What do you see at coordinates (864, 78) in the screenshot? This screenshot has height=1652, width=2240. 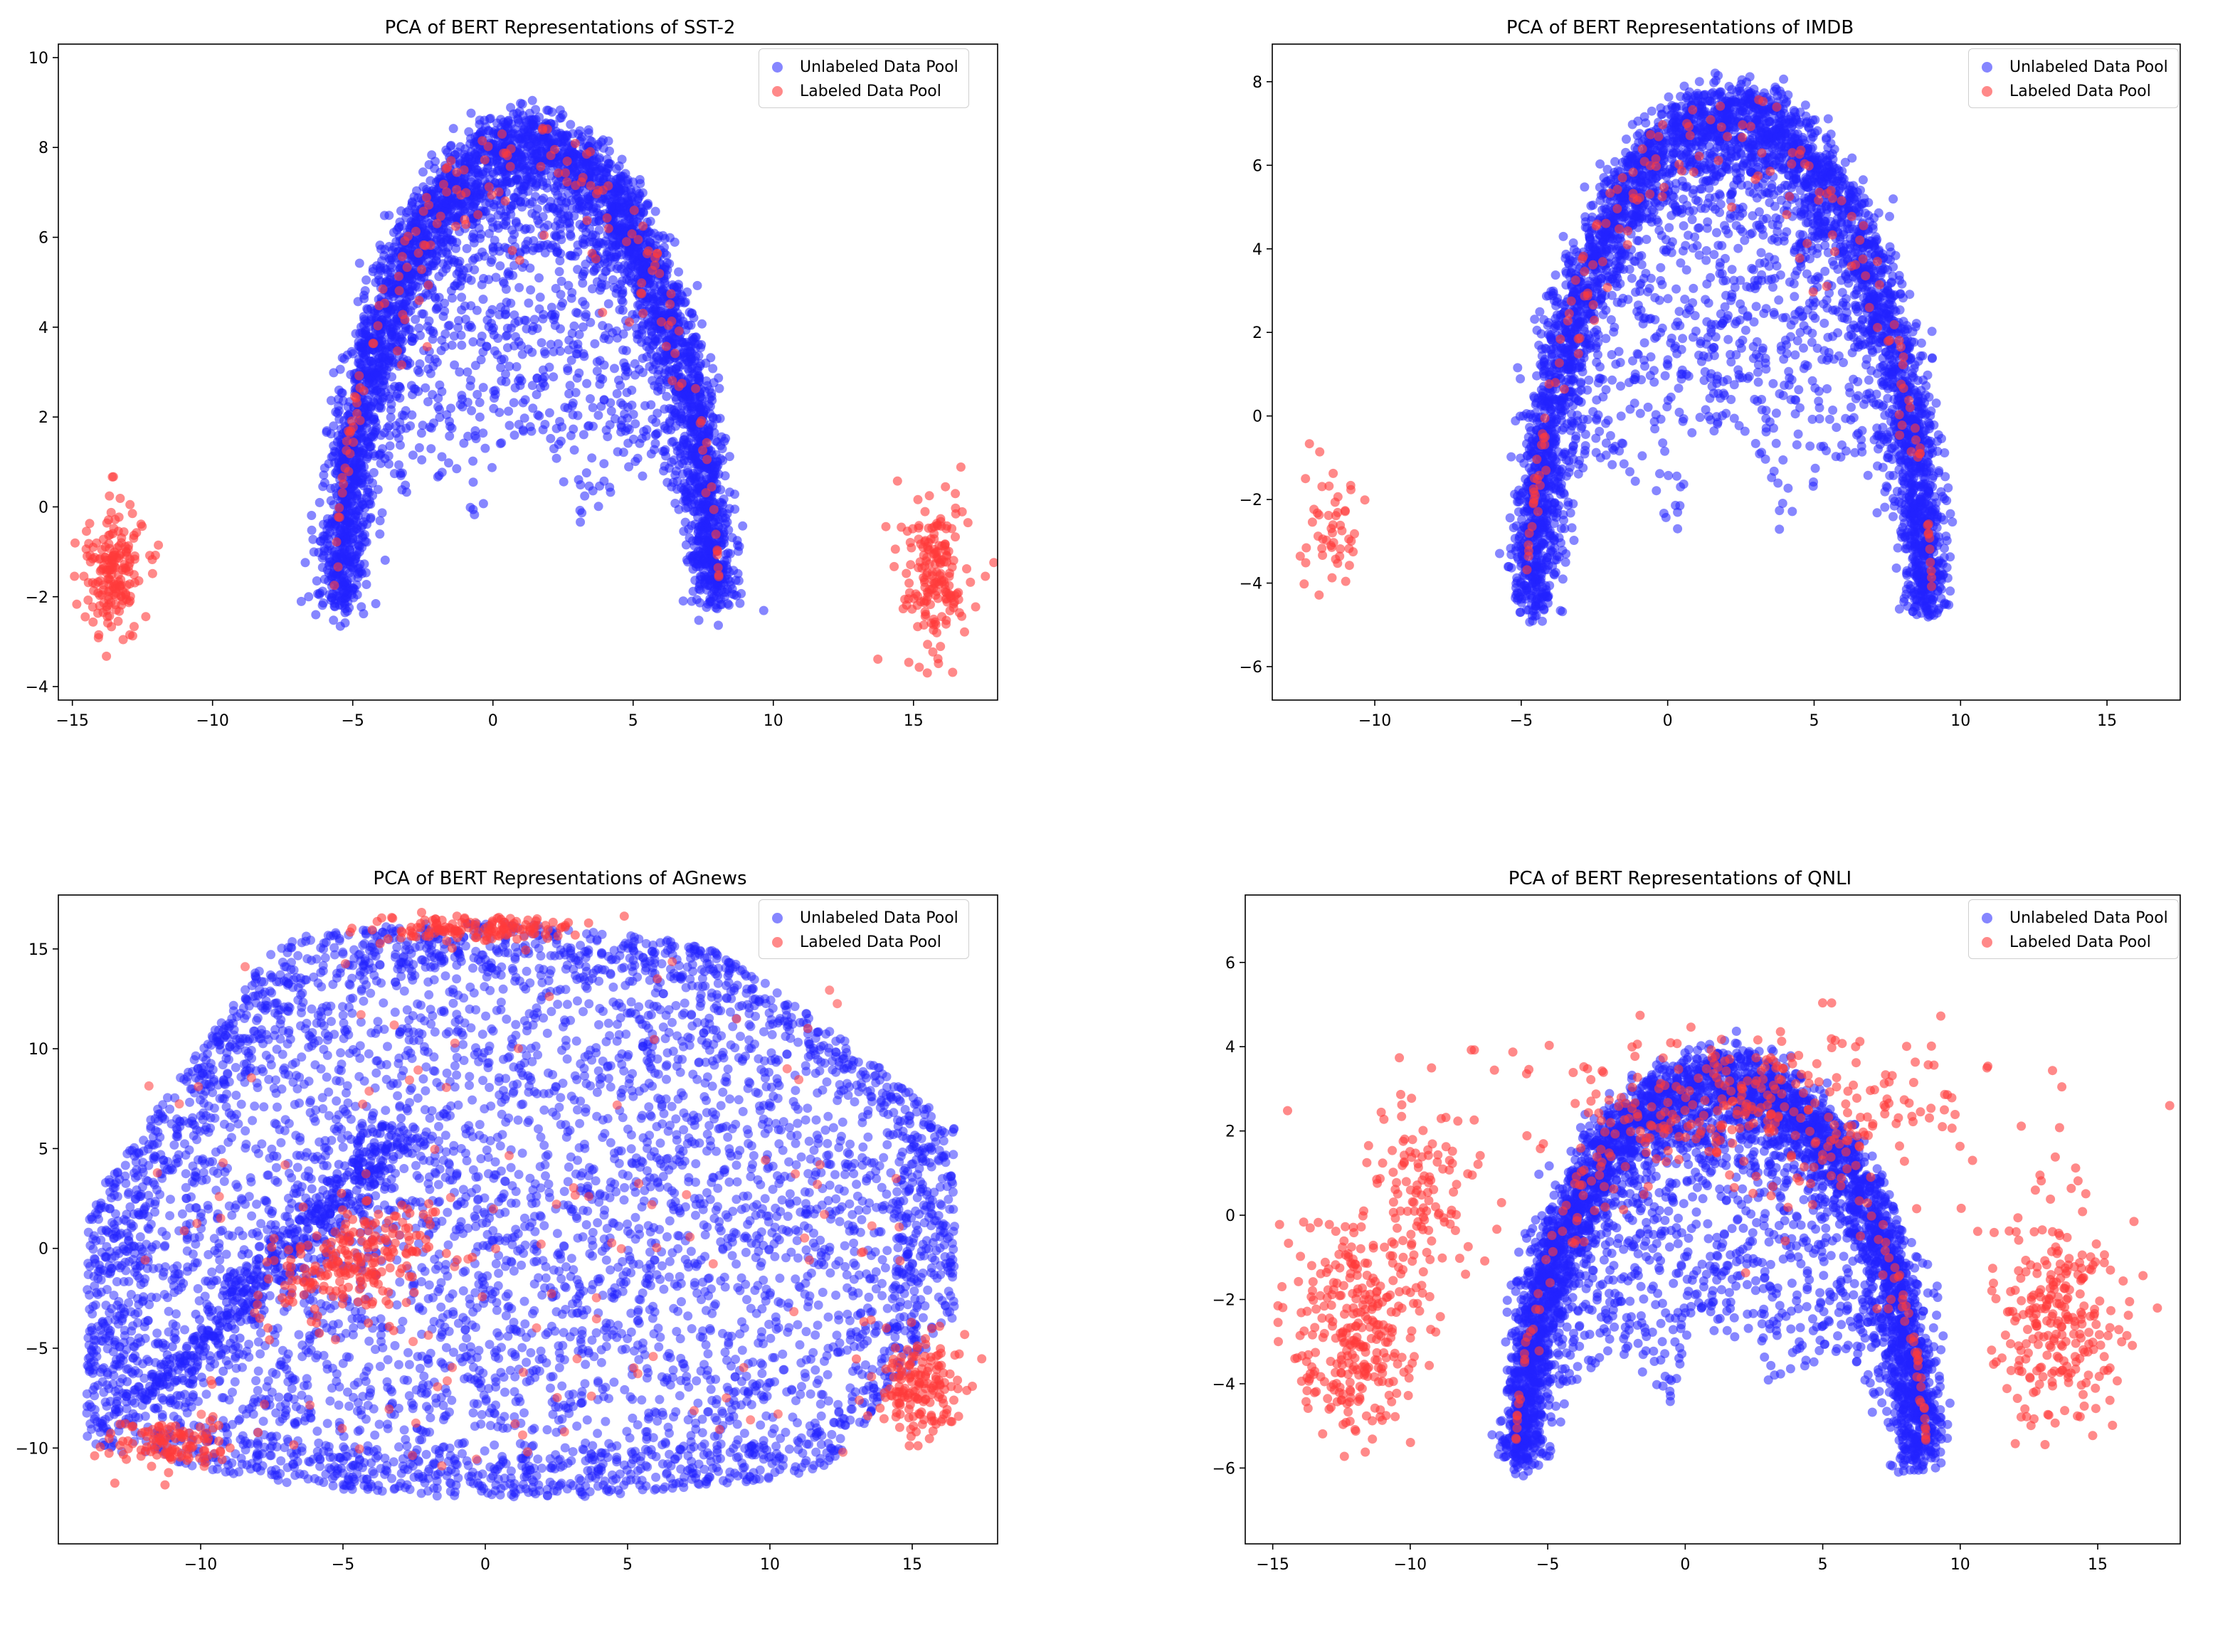 I see `legend: Unlabeled Data Pool Labeled Data Pool` at bounding box center [864, 78].